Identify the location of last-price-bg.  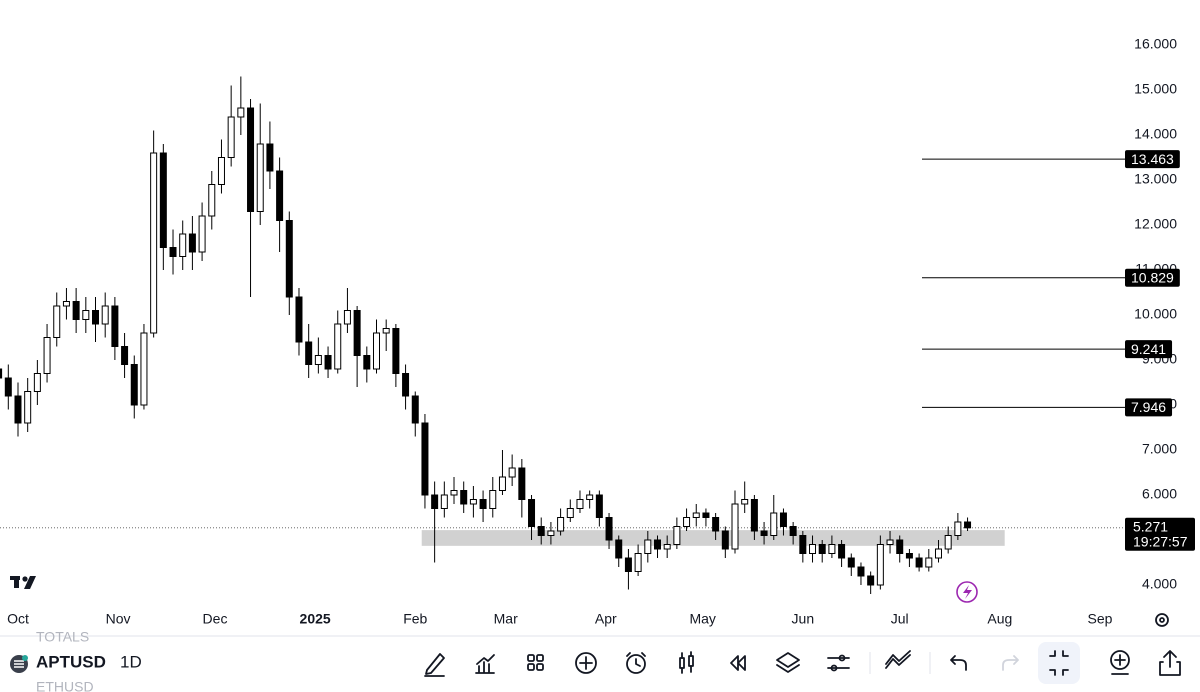
(1160, 534).